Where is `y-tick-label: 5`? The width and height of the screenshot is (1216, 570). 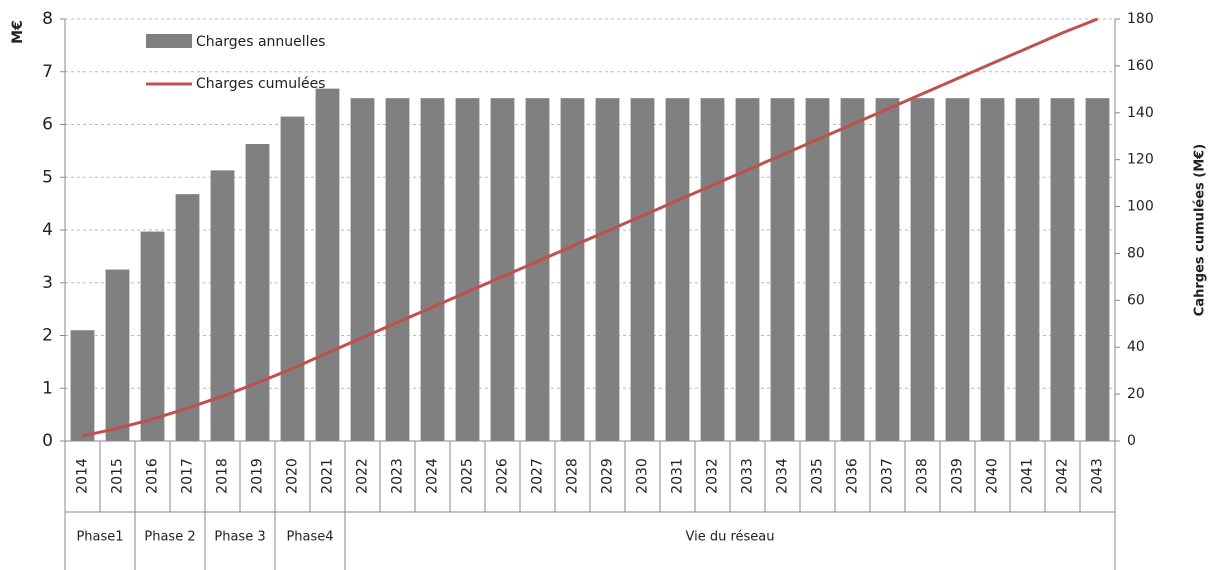
y-tick-label: 5 is located at coordinates (47, 177).